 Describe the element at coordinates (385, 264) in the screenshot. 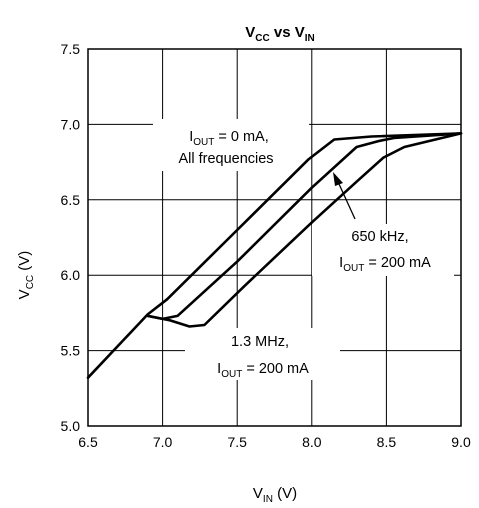

I see `annotation-650khz-iout: IOUT = 200 mA` at that location.